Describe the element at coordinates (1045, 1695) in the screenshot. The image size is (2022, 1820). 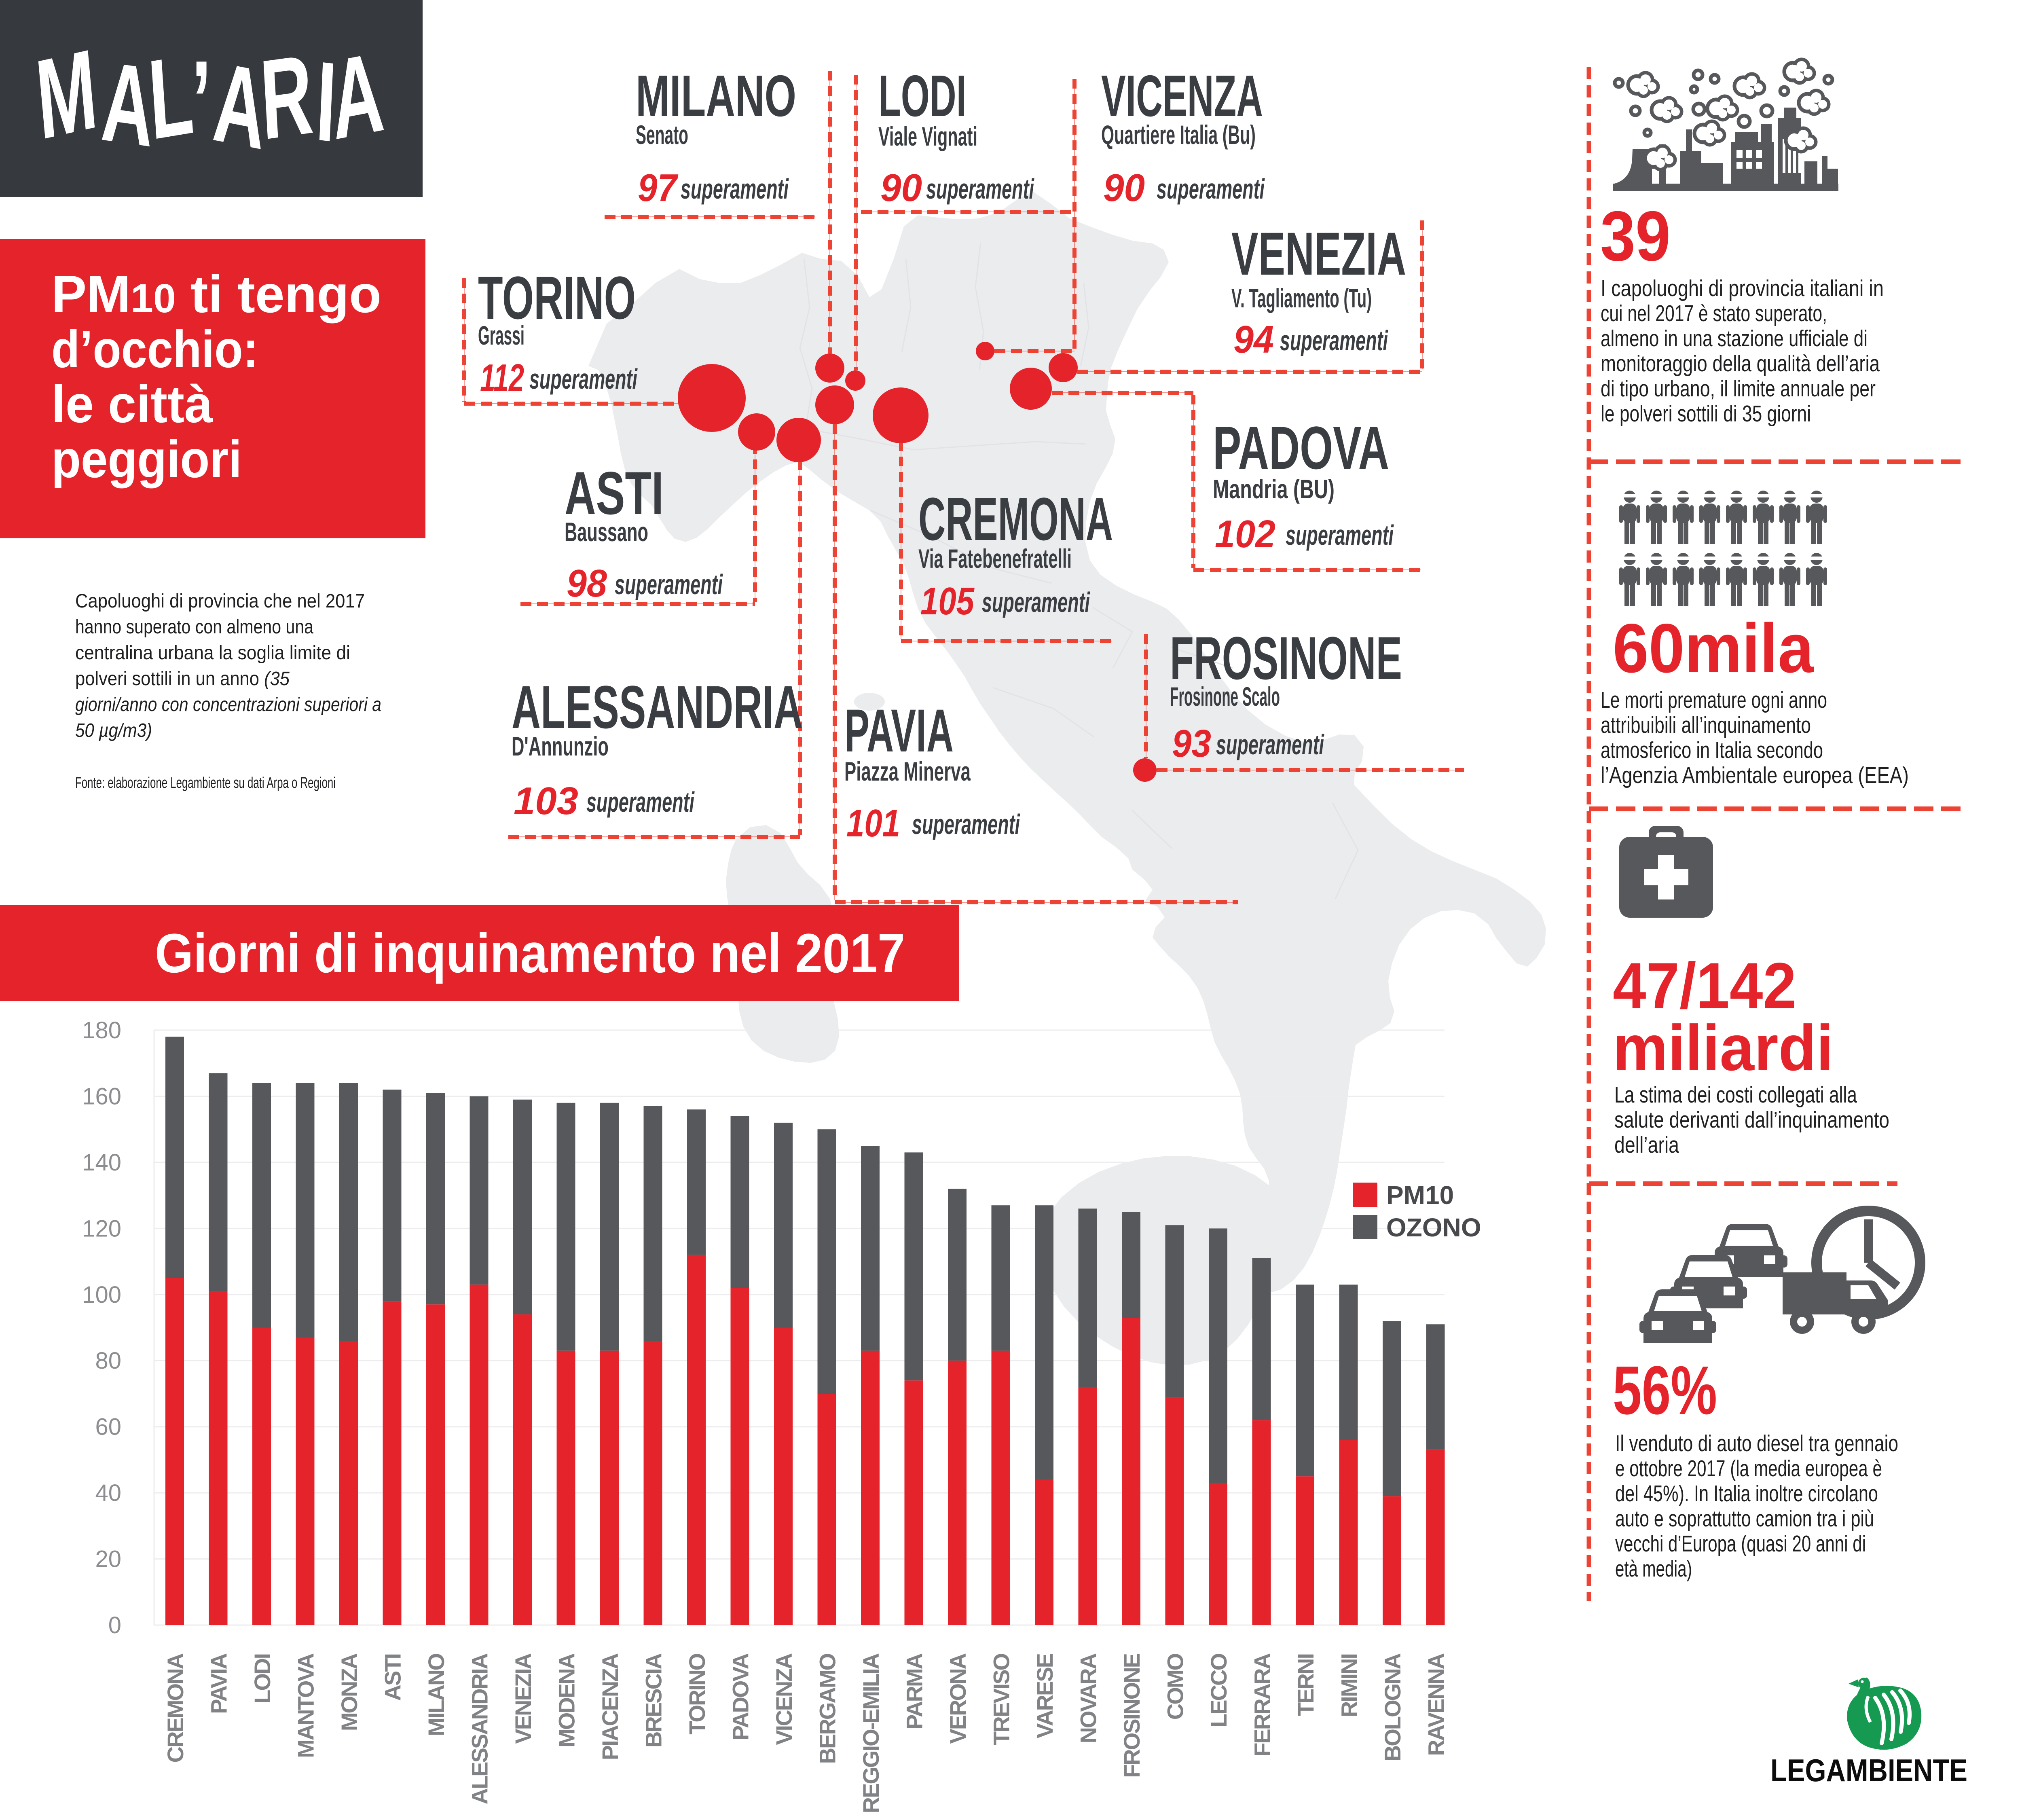
I see `svg-text: VARESE` at that location.